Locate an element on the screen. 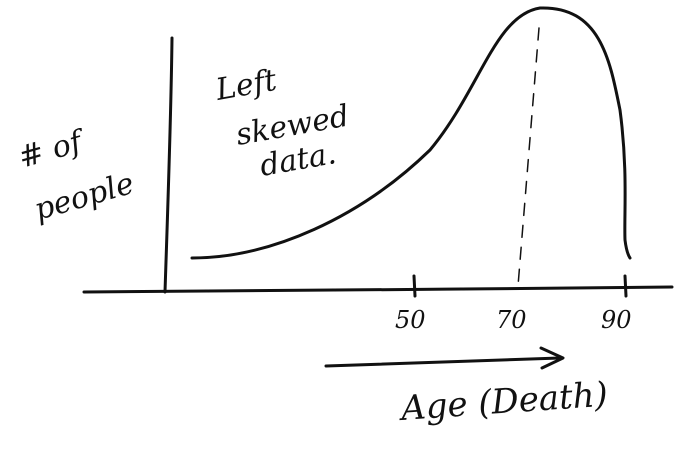 The width and height of the screenshot is (700, 456). age-arrow-head is located at coordinates (552, 358).